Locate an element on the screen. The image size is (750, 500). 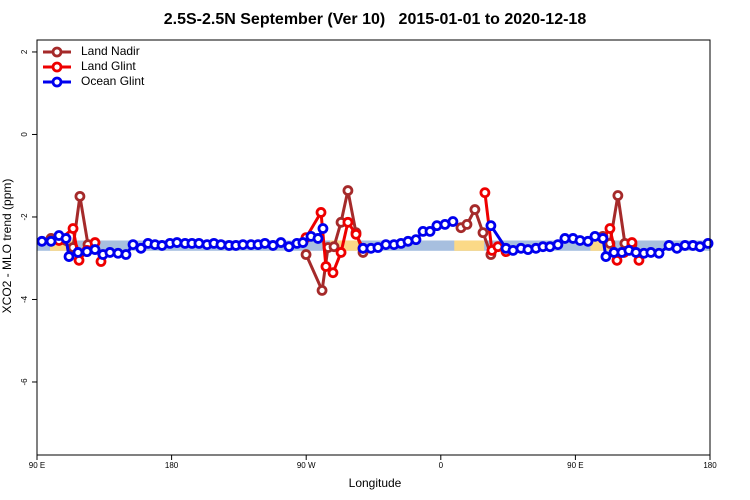
y-tick-label: -2 is located at coordinates (24, 217).